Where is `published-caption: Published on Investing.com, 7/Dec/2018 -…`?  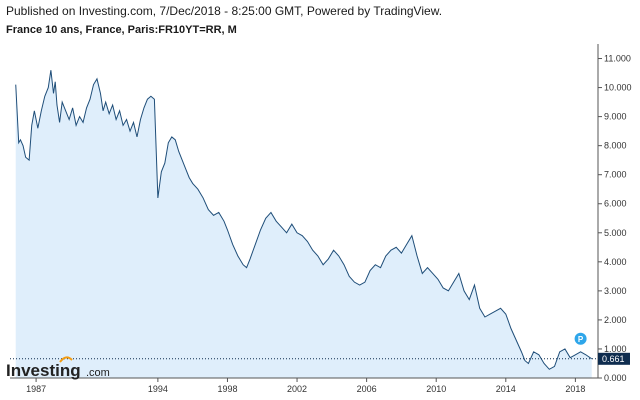 published-caption: Published on Investing.com, 7/Dec/2018 -… is located at coordinates (224, 11).